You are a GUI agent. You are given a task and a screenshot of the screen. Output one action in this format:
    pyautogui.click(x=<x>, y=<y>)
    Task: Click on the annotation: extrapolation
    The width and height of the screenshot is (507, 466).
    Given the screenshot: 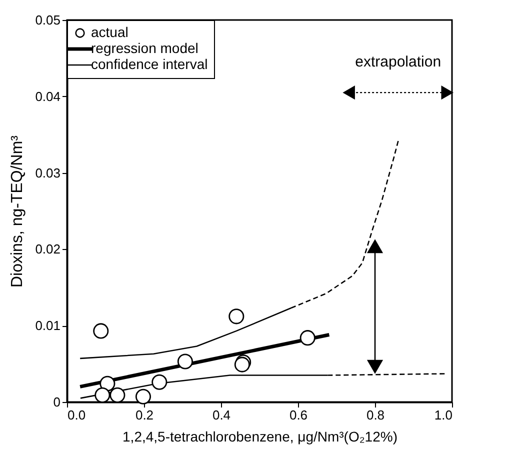 What is the action you would take?
    pyautogui.click(x=398, y=62)
    